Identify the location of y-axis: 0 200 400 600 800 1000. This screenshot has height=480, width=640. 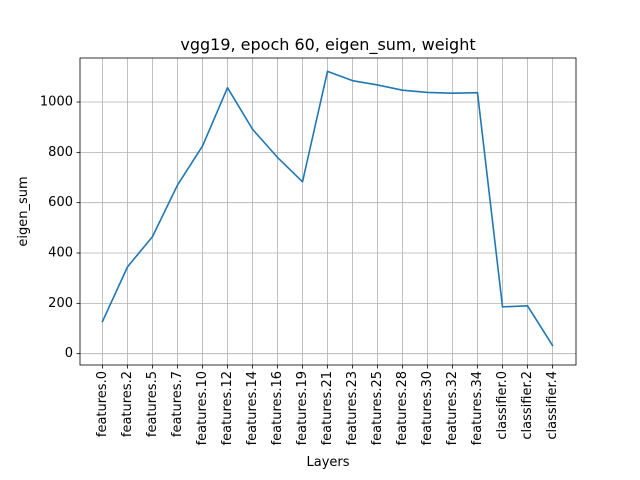
(60, 228).